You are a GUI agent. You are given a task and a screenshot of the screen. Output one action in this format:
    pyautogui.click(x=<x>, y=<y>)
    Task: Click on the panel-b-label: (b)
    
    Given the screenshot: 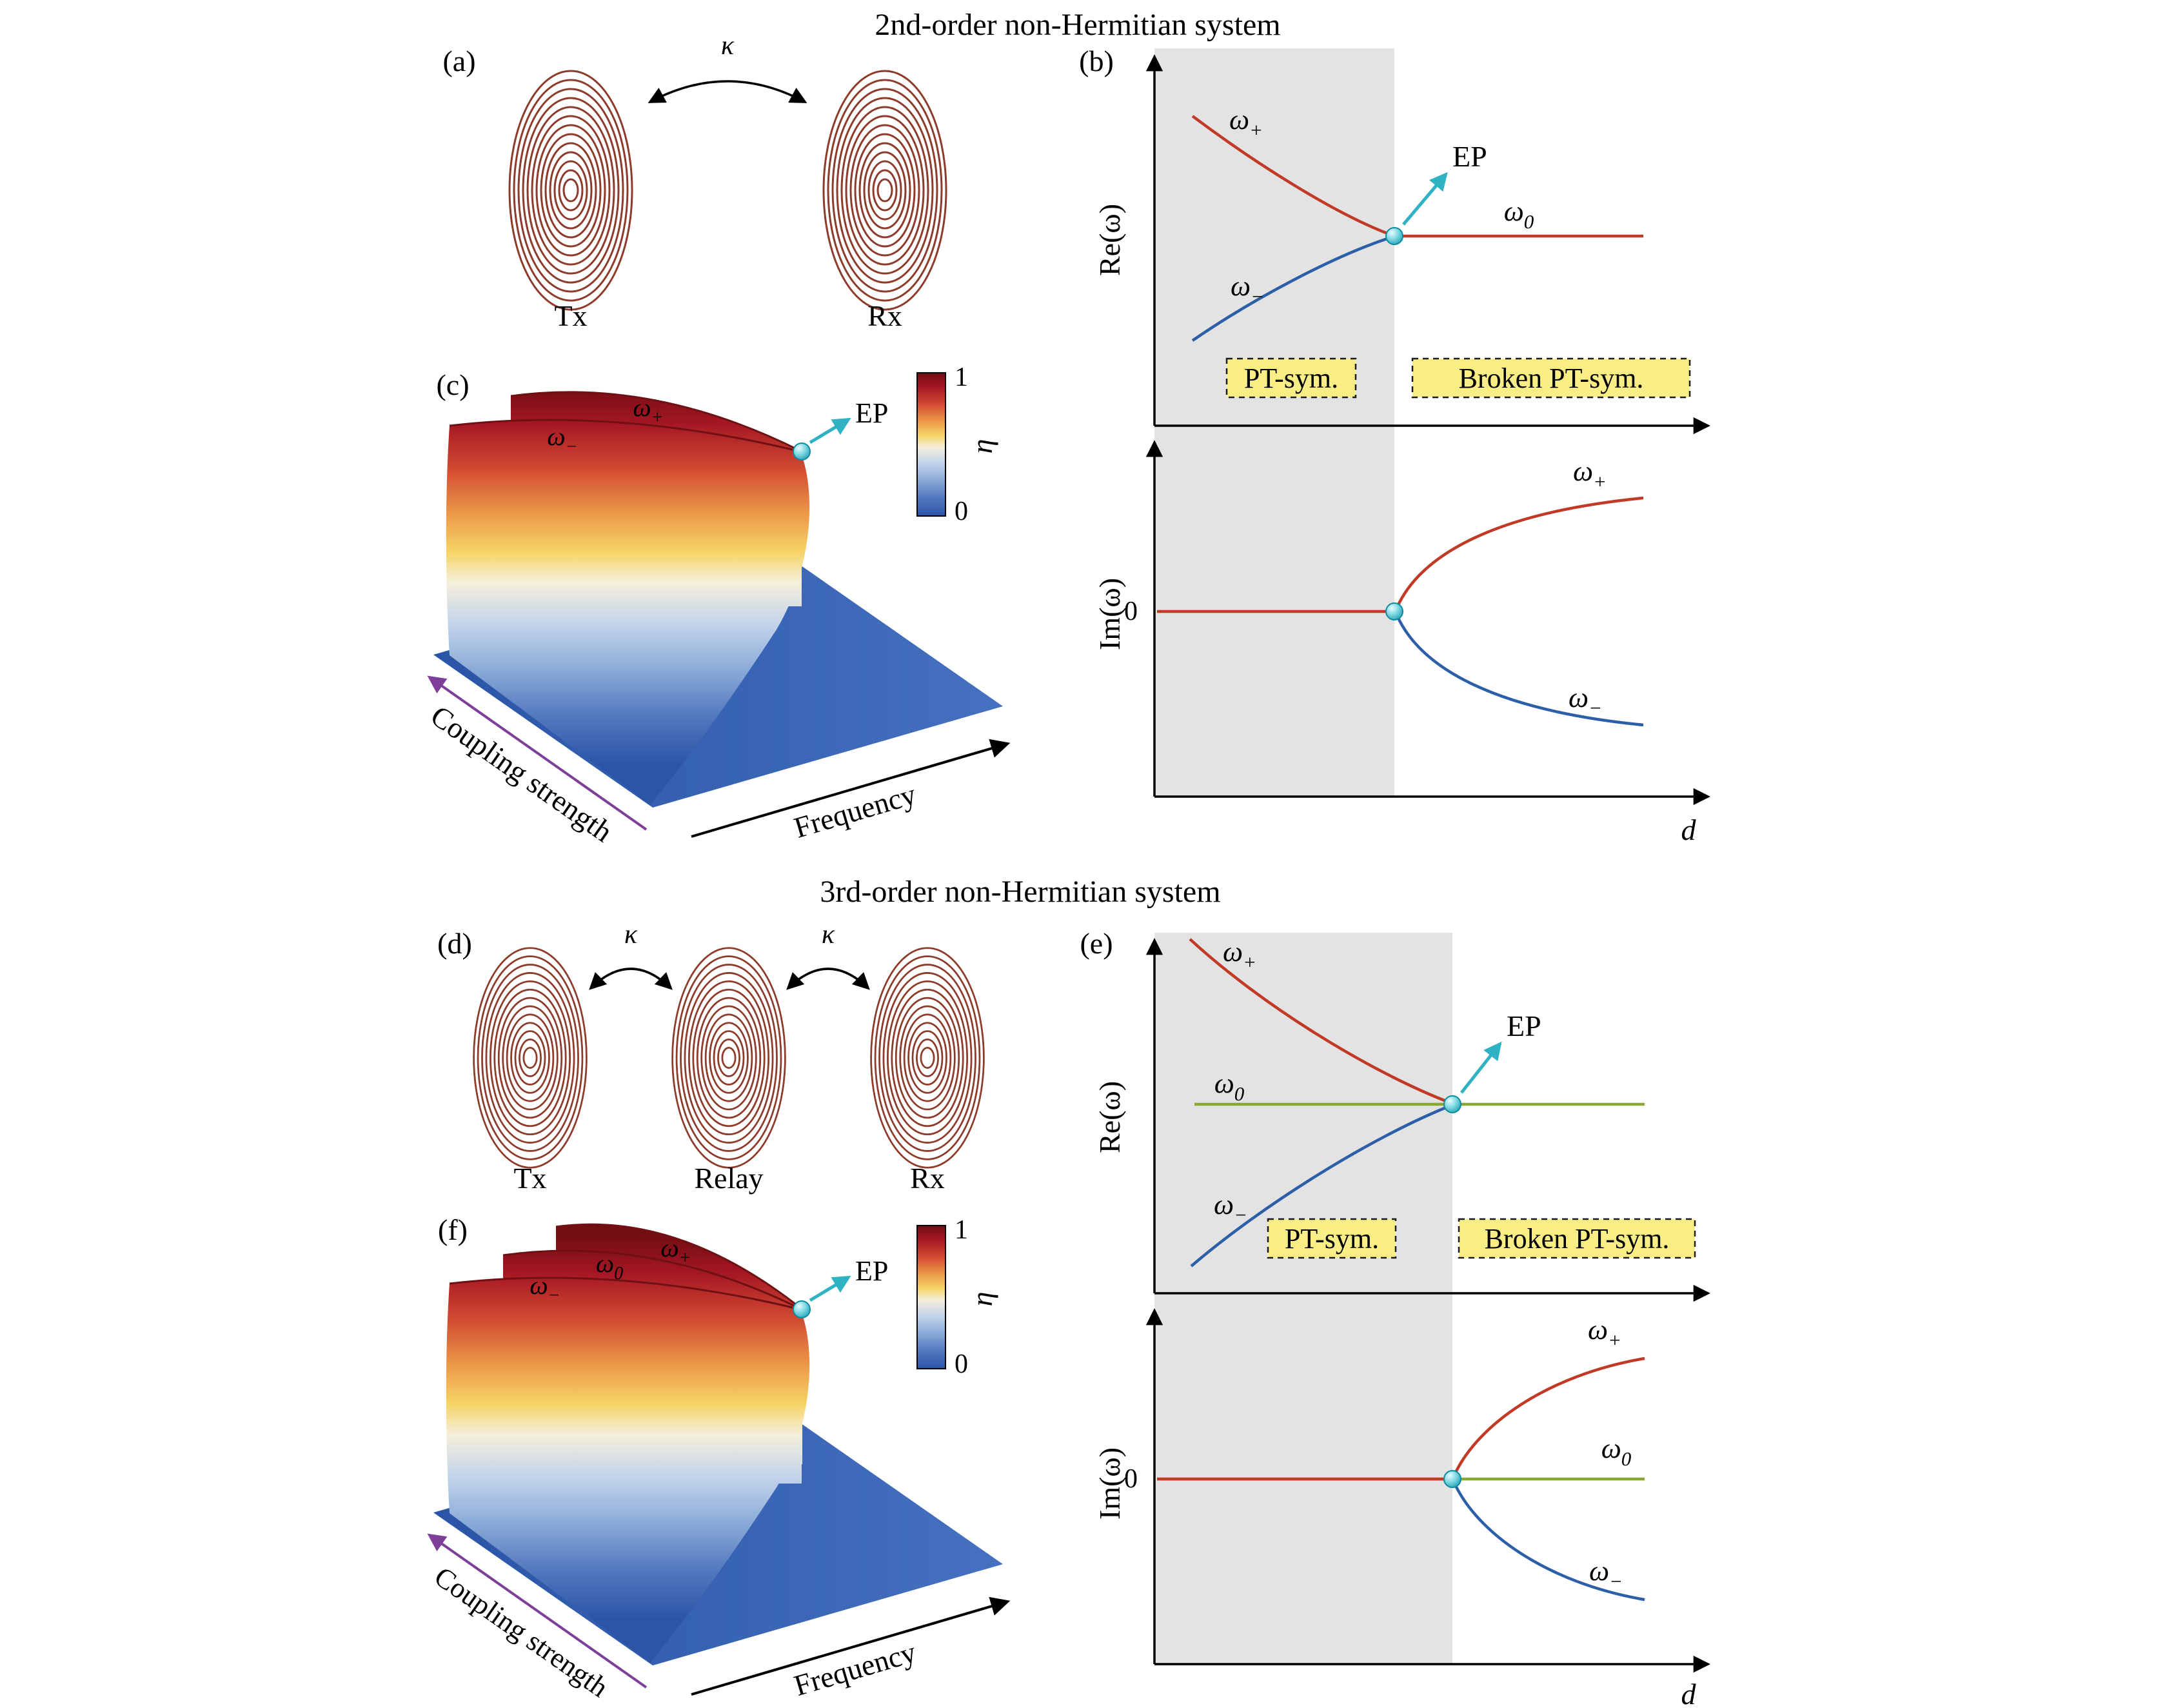 What is the action you would take?
    pyautogui.click(x=1096, y=61)
    